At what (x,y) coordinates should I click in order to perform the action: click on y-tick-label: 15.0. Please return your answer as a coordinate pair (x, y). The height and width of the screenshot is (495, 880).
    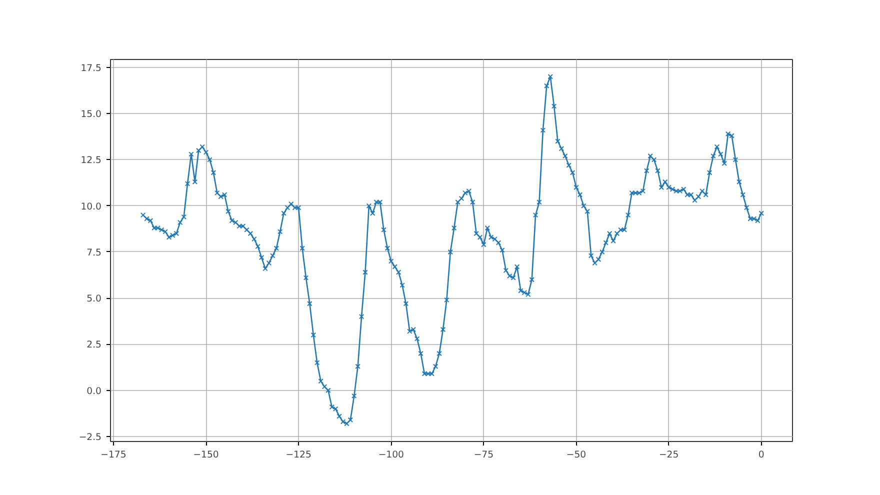
    Looking at the image, I should click on (91, 114).